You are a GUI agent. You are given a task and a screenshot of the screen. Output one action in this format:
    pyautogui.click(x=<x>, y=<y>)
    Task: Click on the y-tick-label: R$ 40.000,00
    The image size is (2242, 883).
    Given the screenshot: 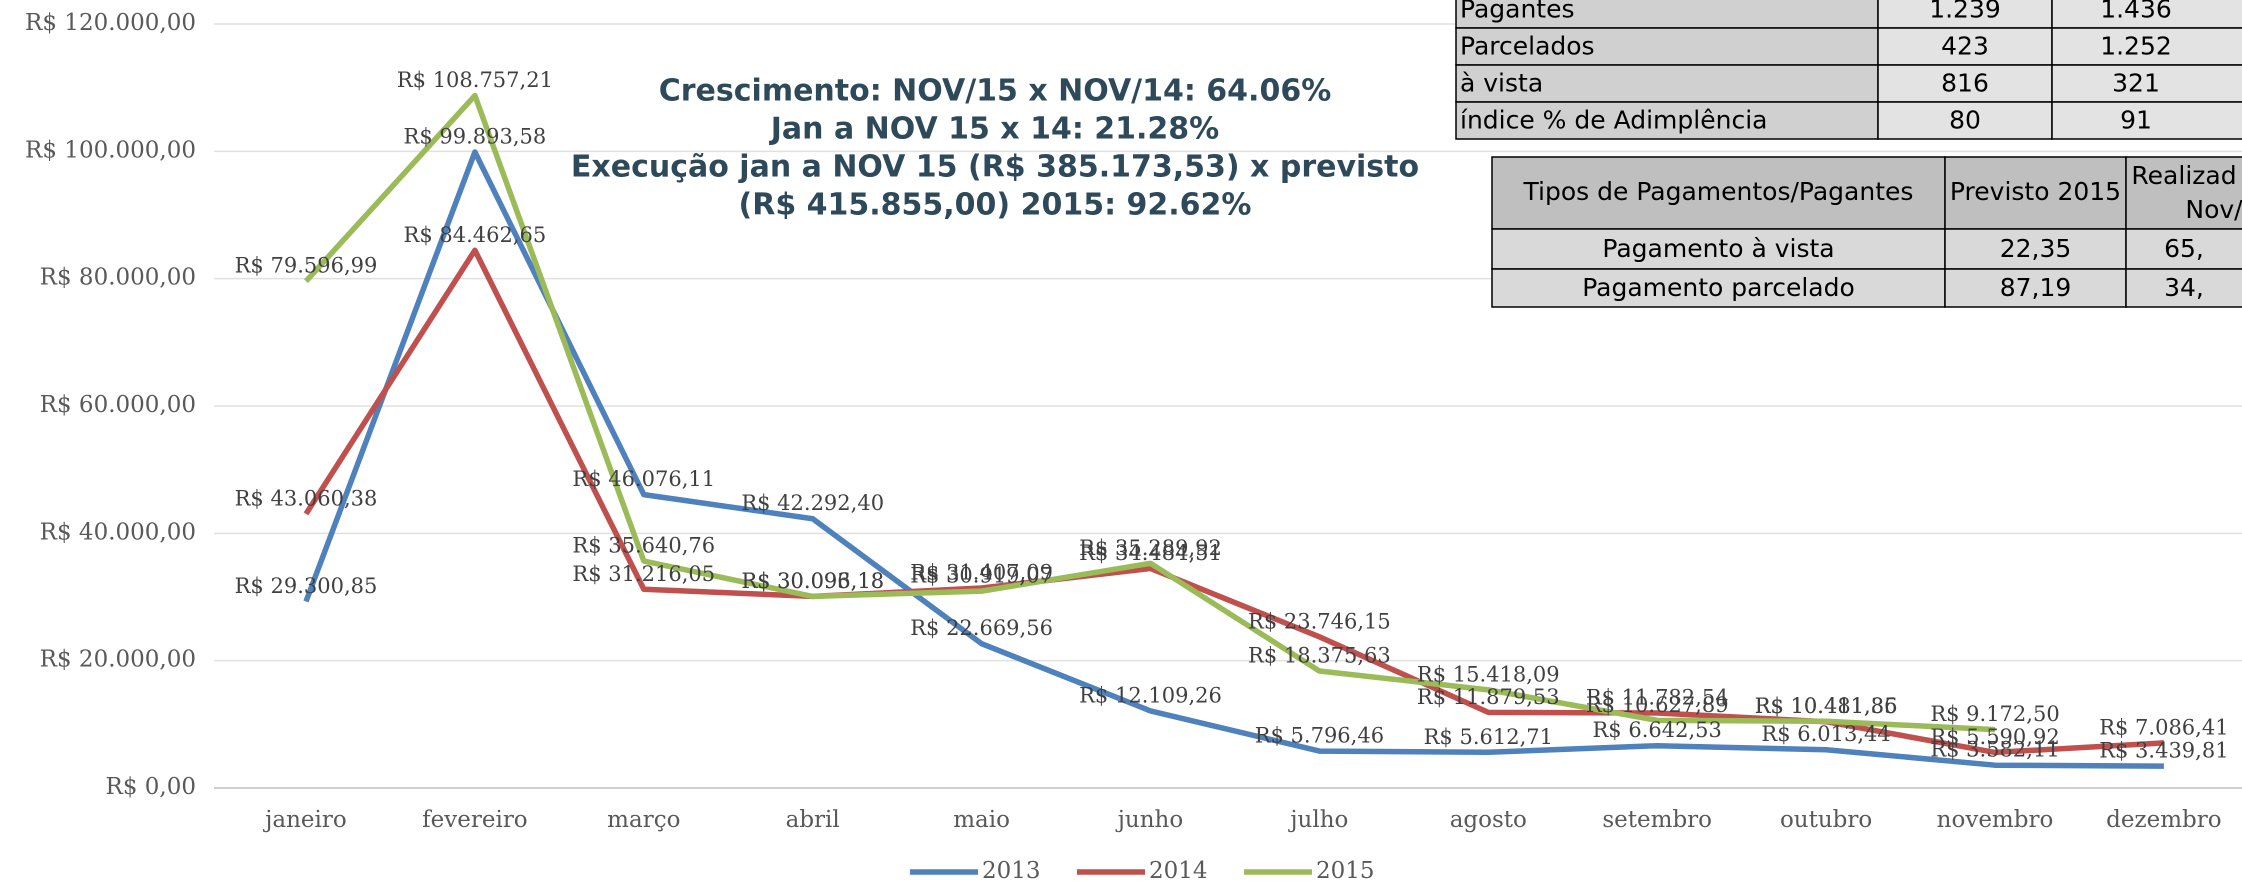 What is the action you would take?
    pyautogui.click(x=118, y=532)
    